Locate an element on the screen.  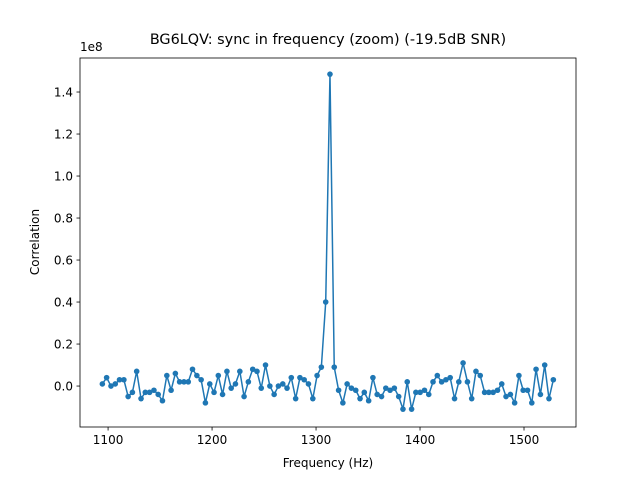
y-tick-label: 0.6 is located at coordinates (63, 261).